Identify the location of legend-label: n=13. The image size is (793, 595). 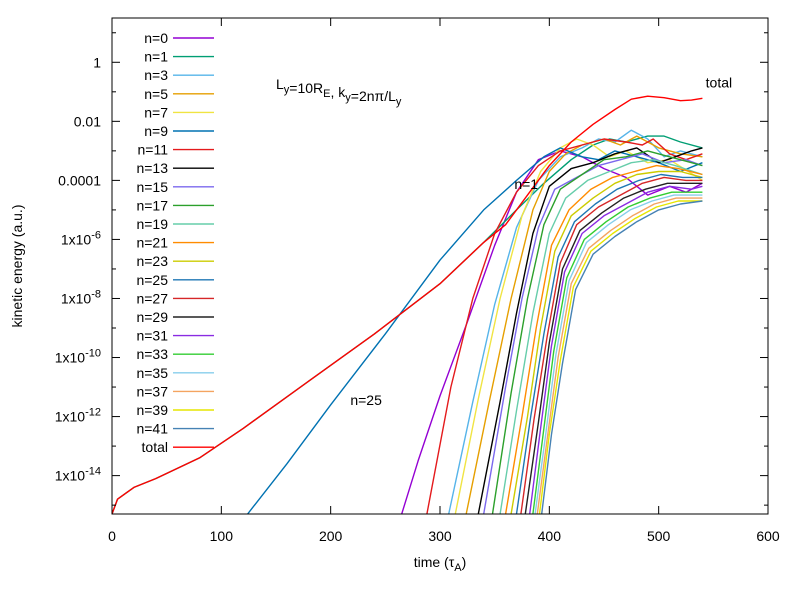
(152, 168).